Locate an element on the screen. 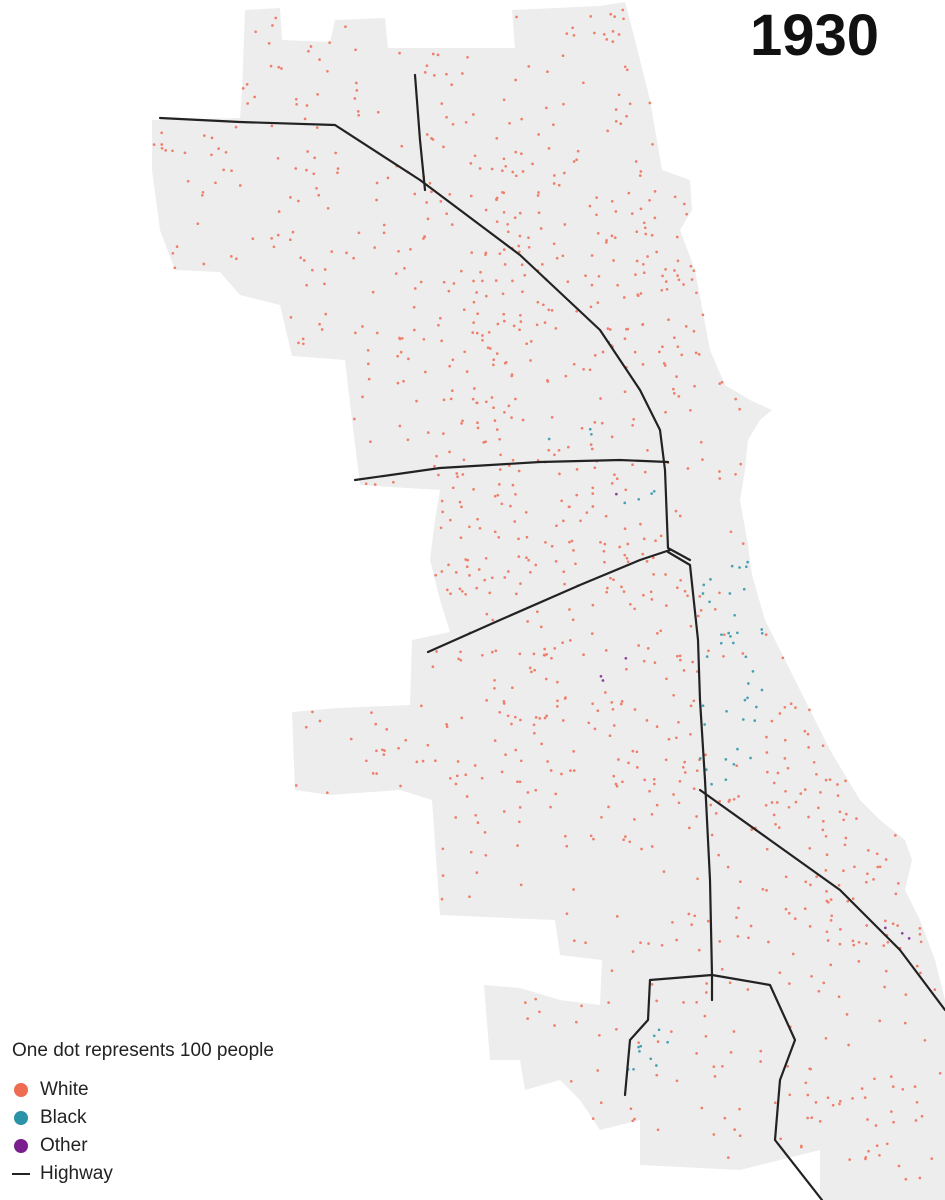 The image size is (945, 1200). year-title: 1930 is located at coordinates (814, 35).